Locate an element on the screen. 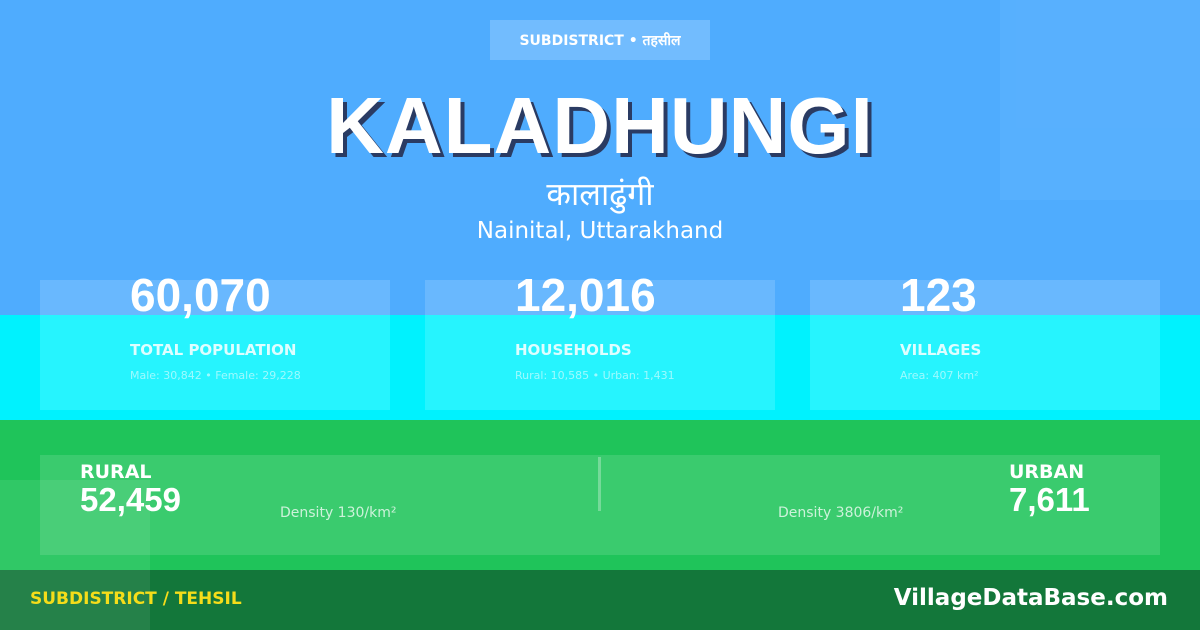 This screenshot has height=630, width=1200. page-title: KALADHUNGI is located at coordinates (600, 125).